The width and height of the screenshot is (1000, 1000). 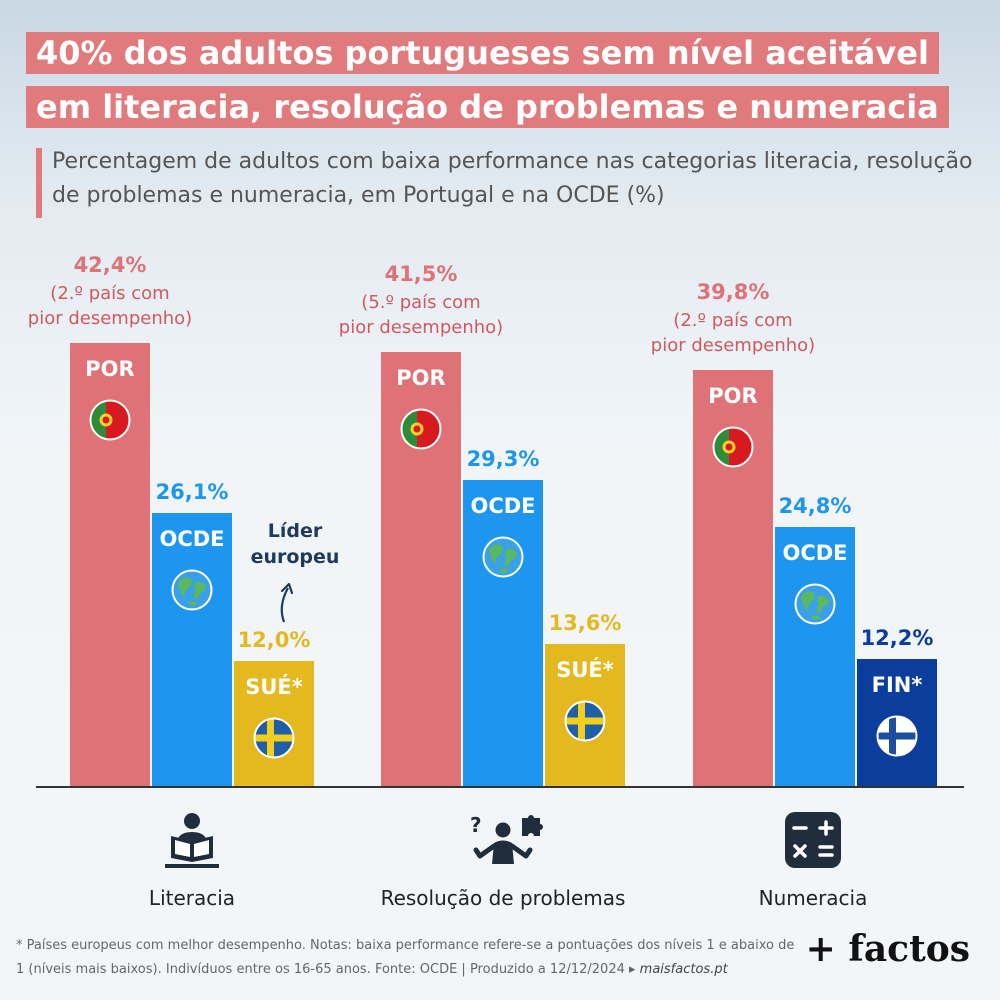 What do you see at coordinates (421, 569) in the screenshot?
I see `bar-por-2: POR` at bounding box center [421, 569].